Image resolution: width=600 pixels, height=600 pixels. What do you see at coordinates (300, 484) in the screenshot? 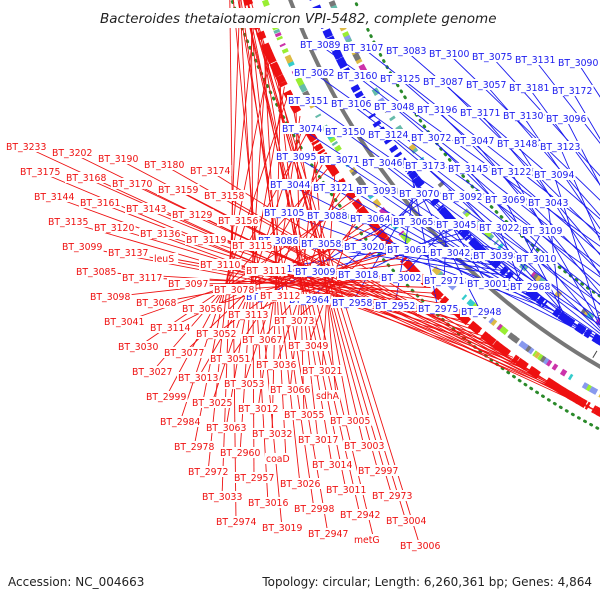
I see `gene-label: BT_3026` at bounding box center [300, 484].